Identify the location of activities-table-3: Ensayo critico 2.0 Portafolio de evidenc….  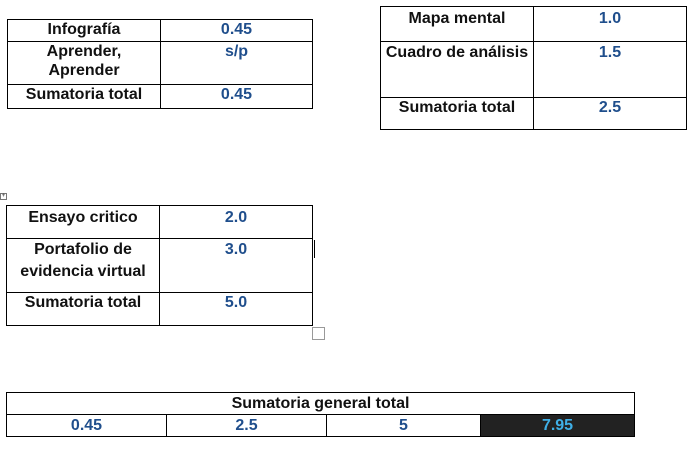
(159, 265).